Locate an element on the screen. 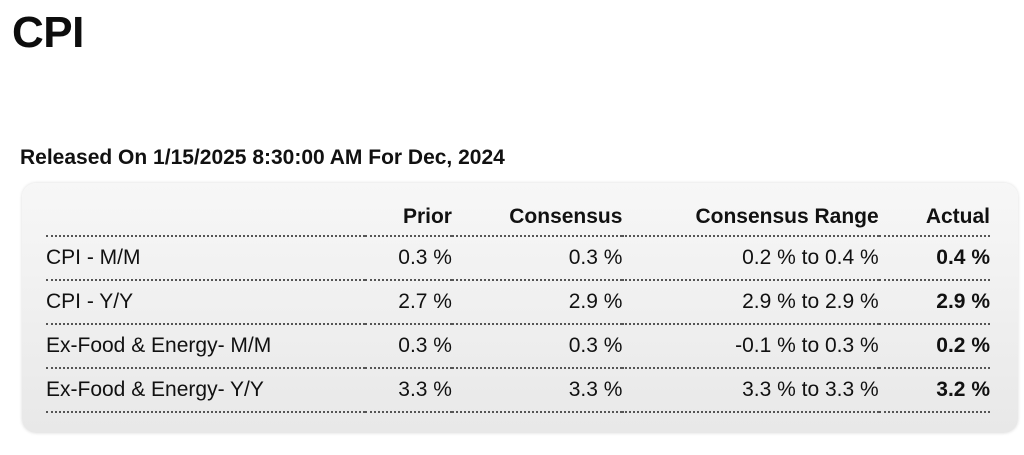 This screenshot has width=1024, height=455. consensus-value: 3.3 % is located at coordinates (537, 390).